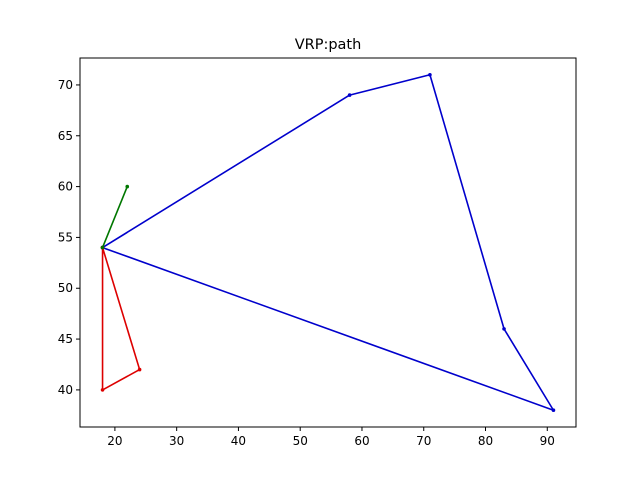 The width and height of the screenshot is (640, 480). What do you see at coordinates (331, 437) in the screenshot?
I see `x-axis: 20 30 40 50 60 70 80 90` at bounding box center [331, 437].